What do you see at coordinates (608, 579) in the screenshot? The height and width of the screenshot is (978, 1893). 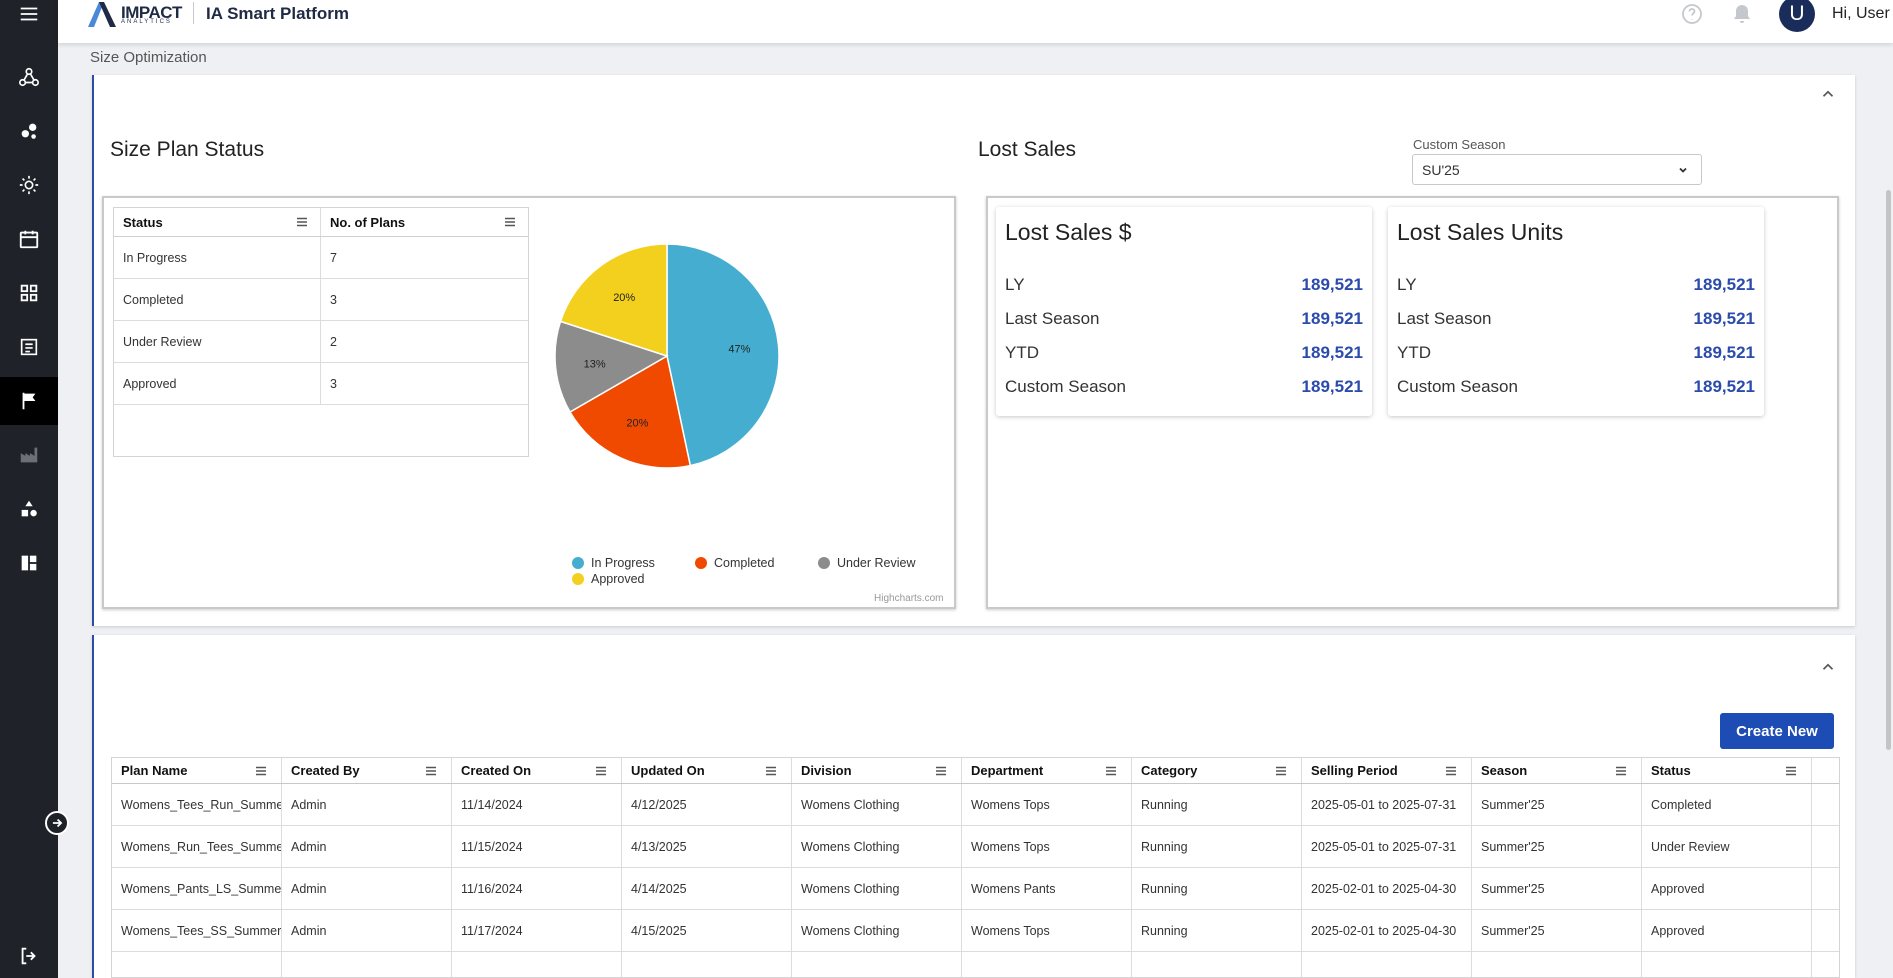 I see `legend-item: Approved` at bounding box center [608, 579].